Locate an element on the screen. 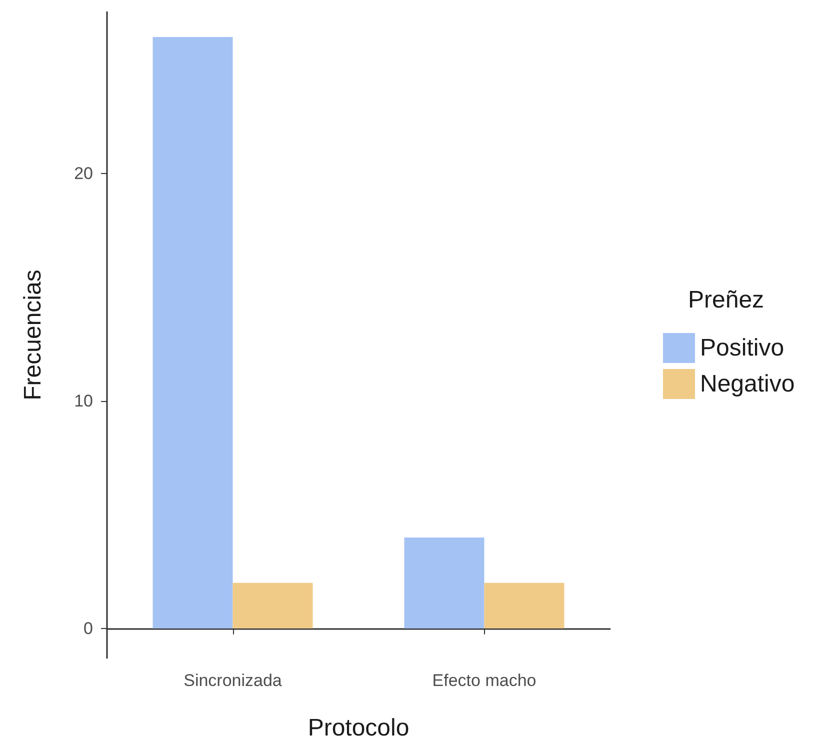 This screenshot has height=754, width=840. y-tick-label: 20 is located at coordinates (83, 173).